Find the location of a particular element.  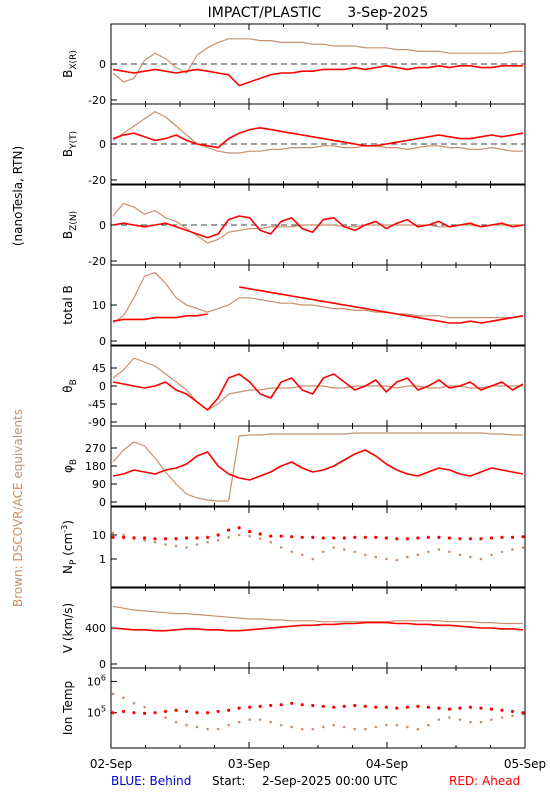

panel-1: 0 -20 BX(R) is located at coordinates (293, 65).